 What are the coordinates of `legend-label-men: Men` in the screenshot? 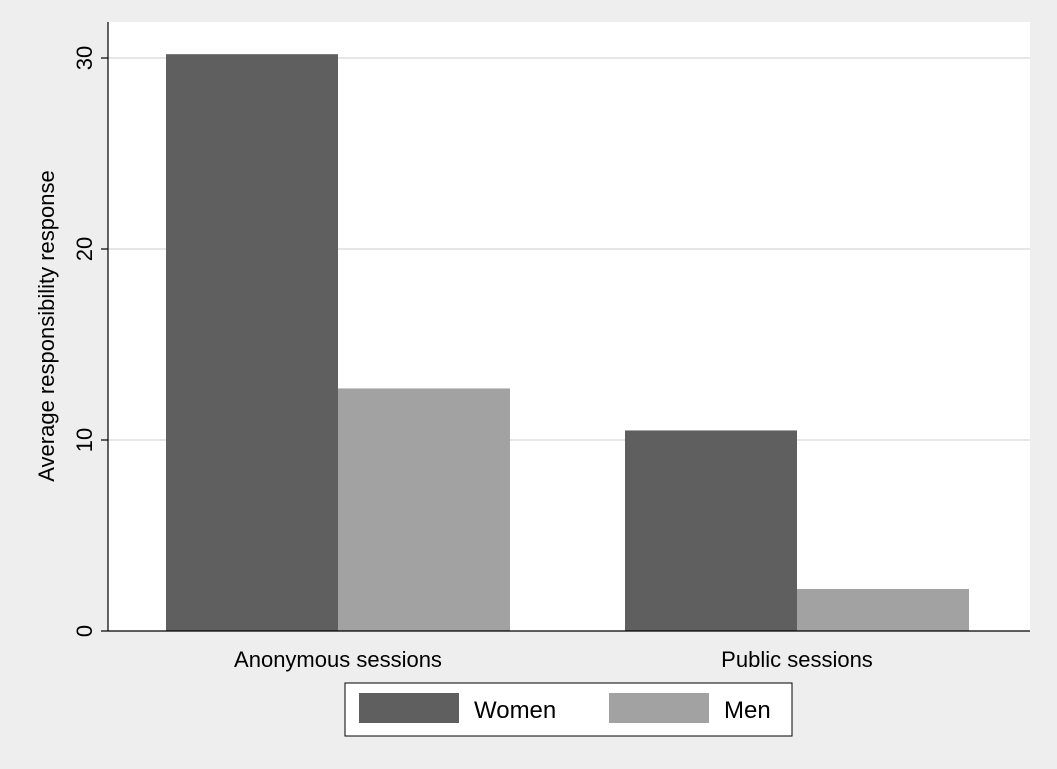 It's located at (747, 710).